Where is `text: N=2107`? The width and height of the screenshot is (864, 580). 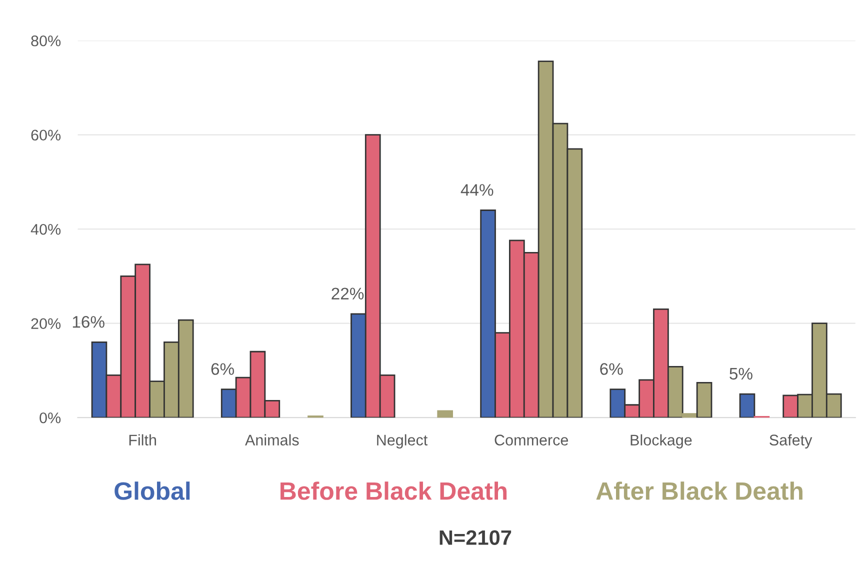
text: N=2107 is located at coordinates (476, 537).